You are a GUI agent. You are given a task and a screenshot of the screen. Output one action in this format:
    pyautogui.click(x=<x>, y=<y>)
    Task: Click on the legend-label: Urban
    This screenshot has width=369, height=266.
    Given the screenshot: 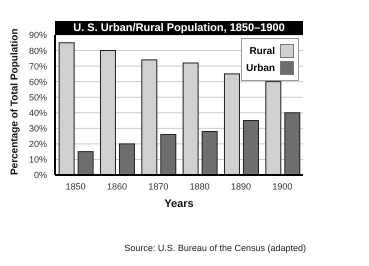 What is the action you would take?
    pyautogui.click(x=260, y=68)
    